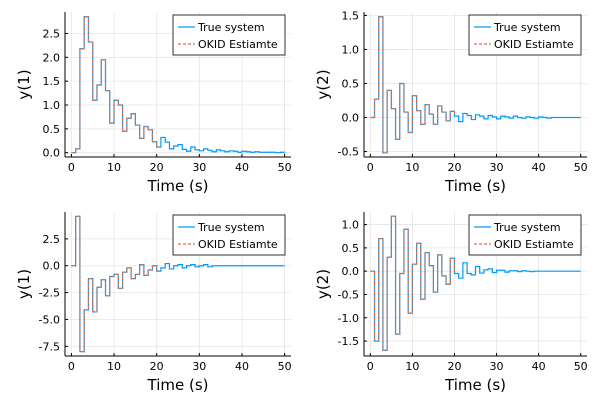  What do you see at coordinates (475, 283) in the screenshot?
I see `series-line-true-system` at bounding box center [475, 283].